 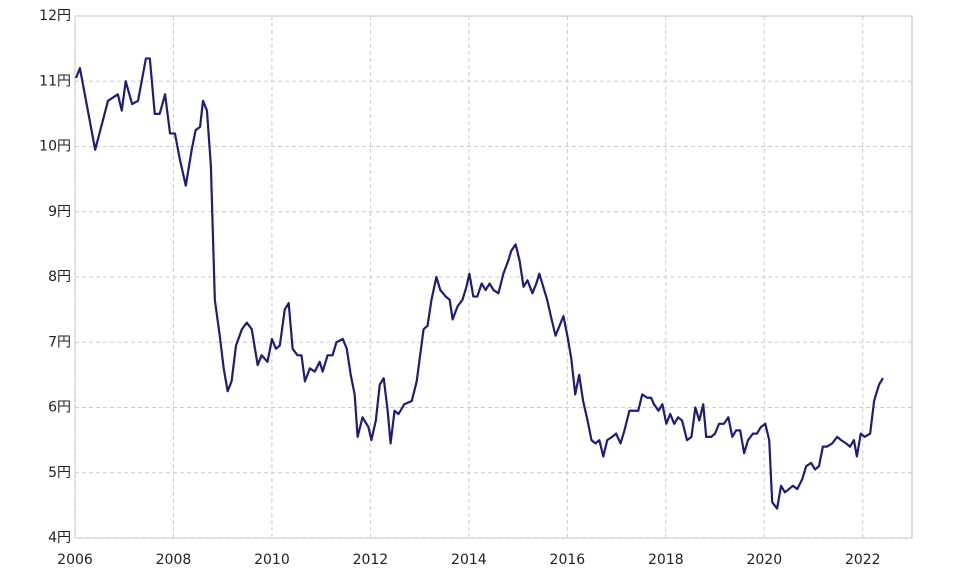 What do you see at coordinates (55, 81) in the screenshot?
I see `y-tick-label: 11円` at bounding box center [55, 81].